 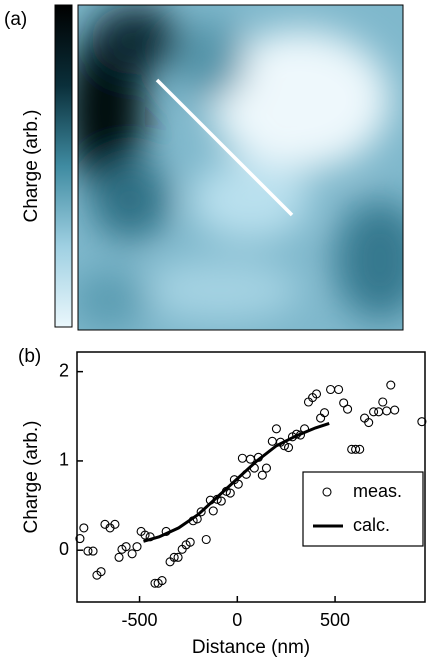 What do you see at coordinates (64, 549) in the screenshot?
I see `y-tick-label: 0` at bounding box center [64, 549].